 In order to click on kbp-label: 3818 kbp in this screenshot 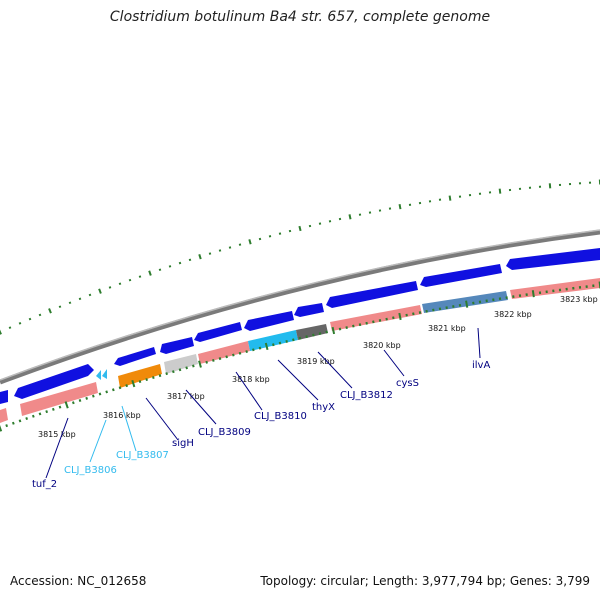, I will do `click(251, 379)`.